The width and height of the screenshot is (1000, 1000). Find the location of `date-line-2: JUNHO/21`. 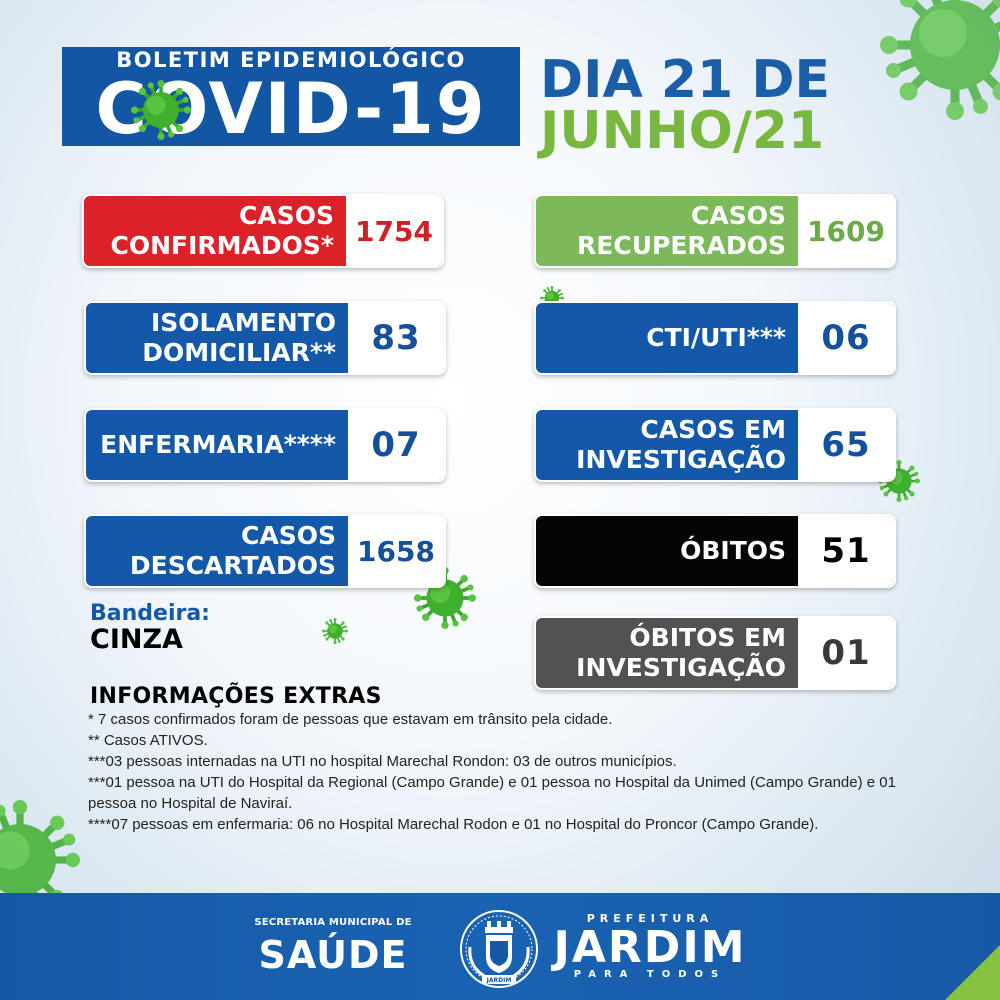

date-line-2: JUNHO/21 is located at coordinates (682, 131).